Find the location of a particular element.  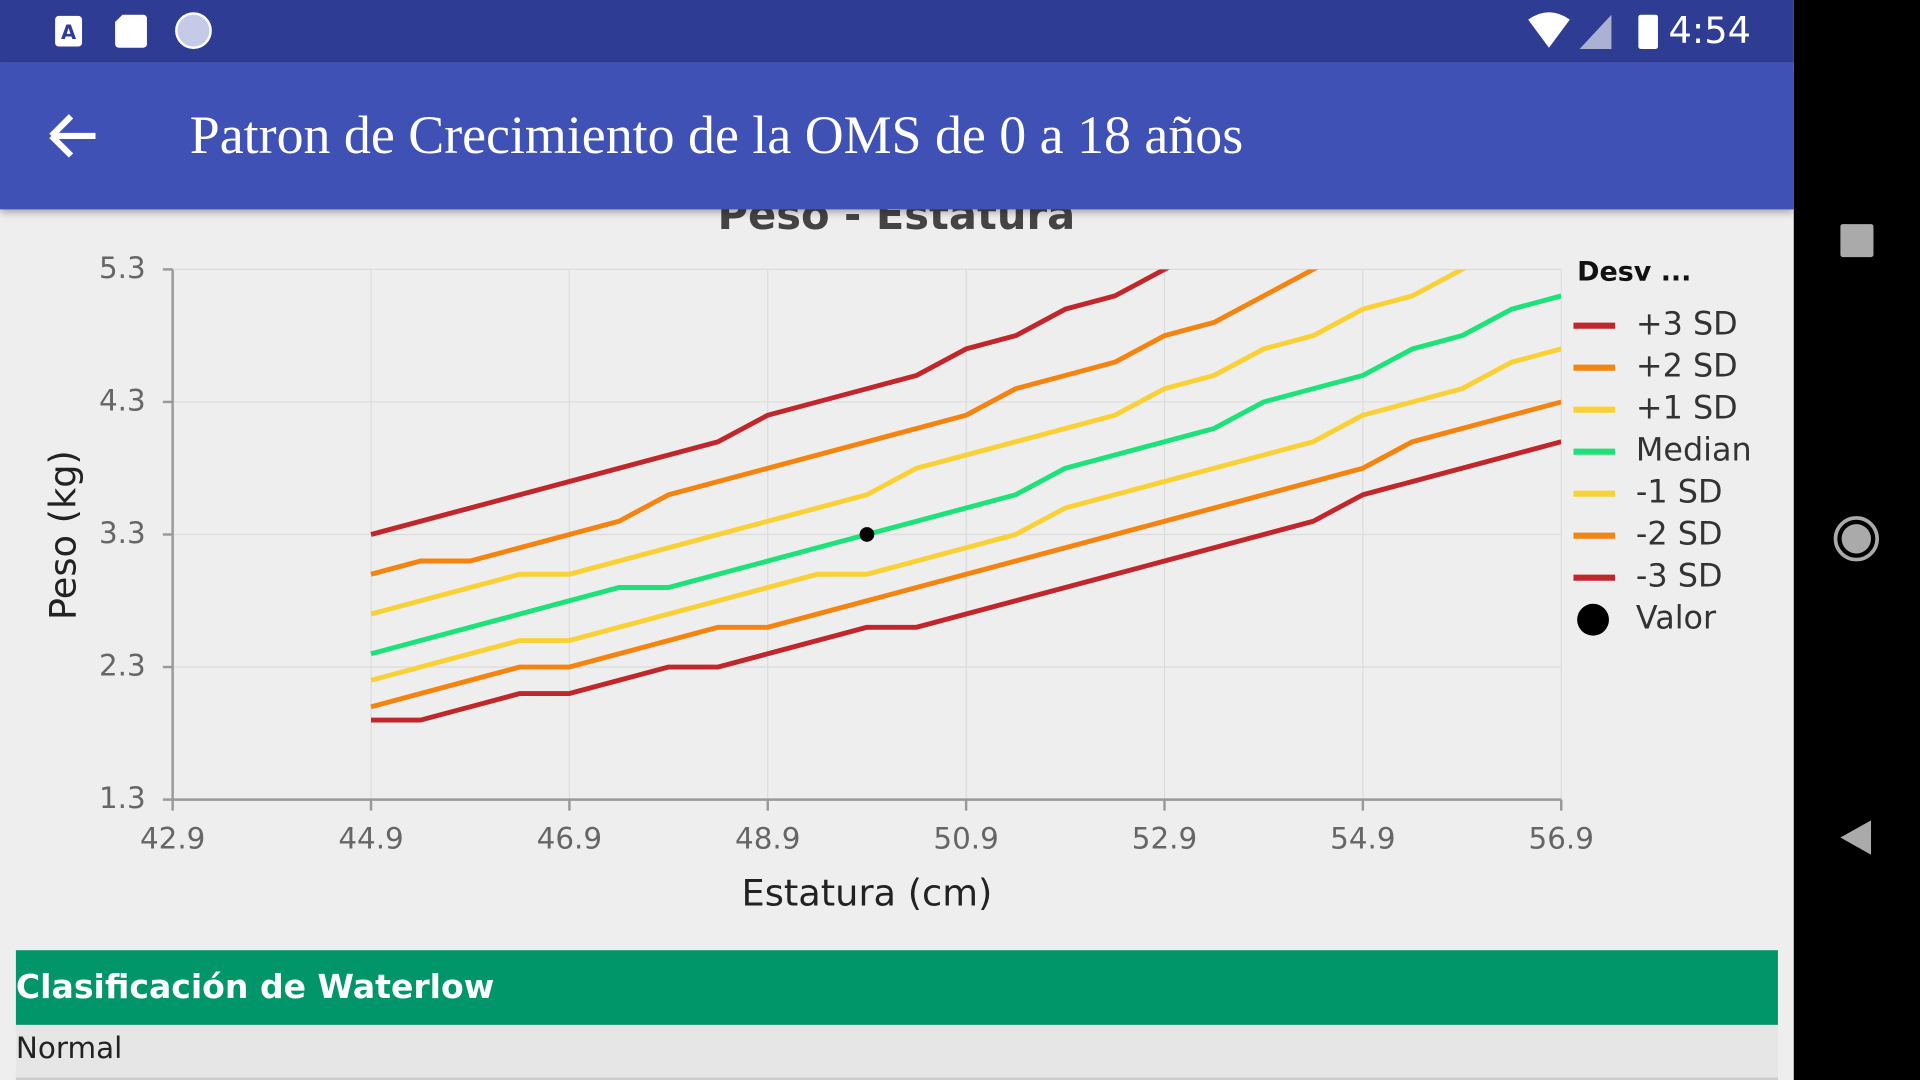

legend-label: Median is located at coordinates (1694, 450).